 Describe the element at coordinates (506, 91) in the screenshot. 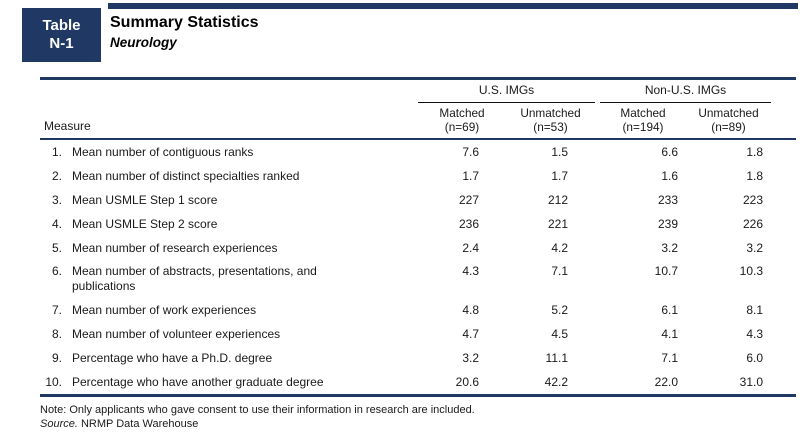

I see `group-header-us-imgs: U.S. IMGs` at that location.